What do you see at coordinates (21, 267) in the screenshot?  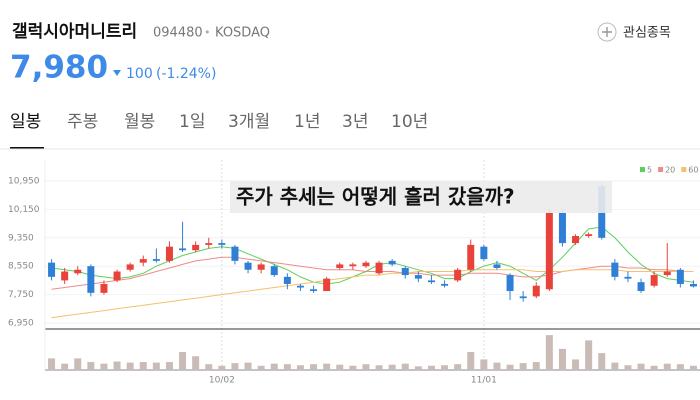 I see `y-tick-label: 8,550` at bounding box center [21, 267].